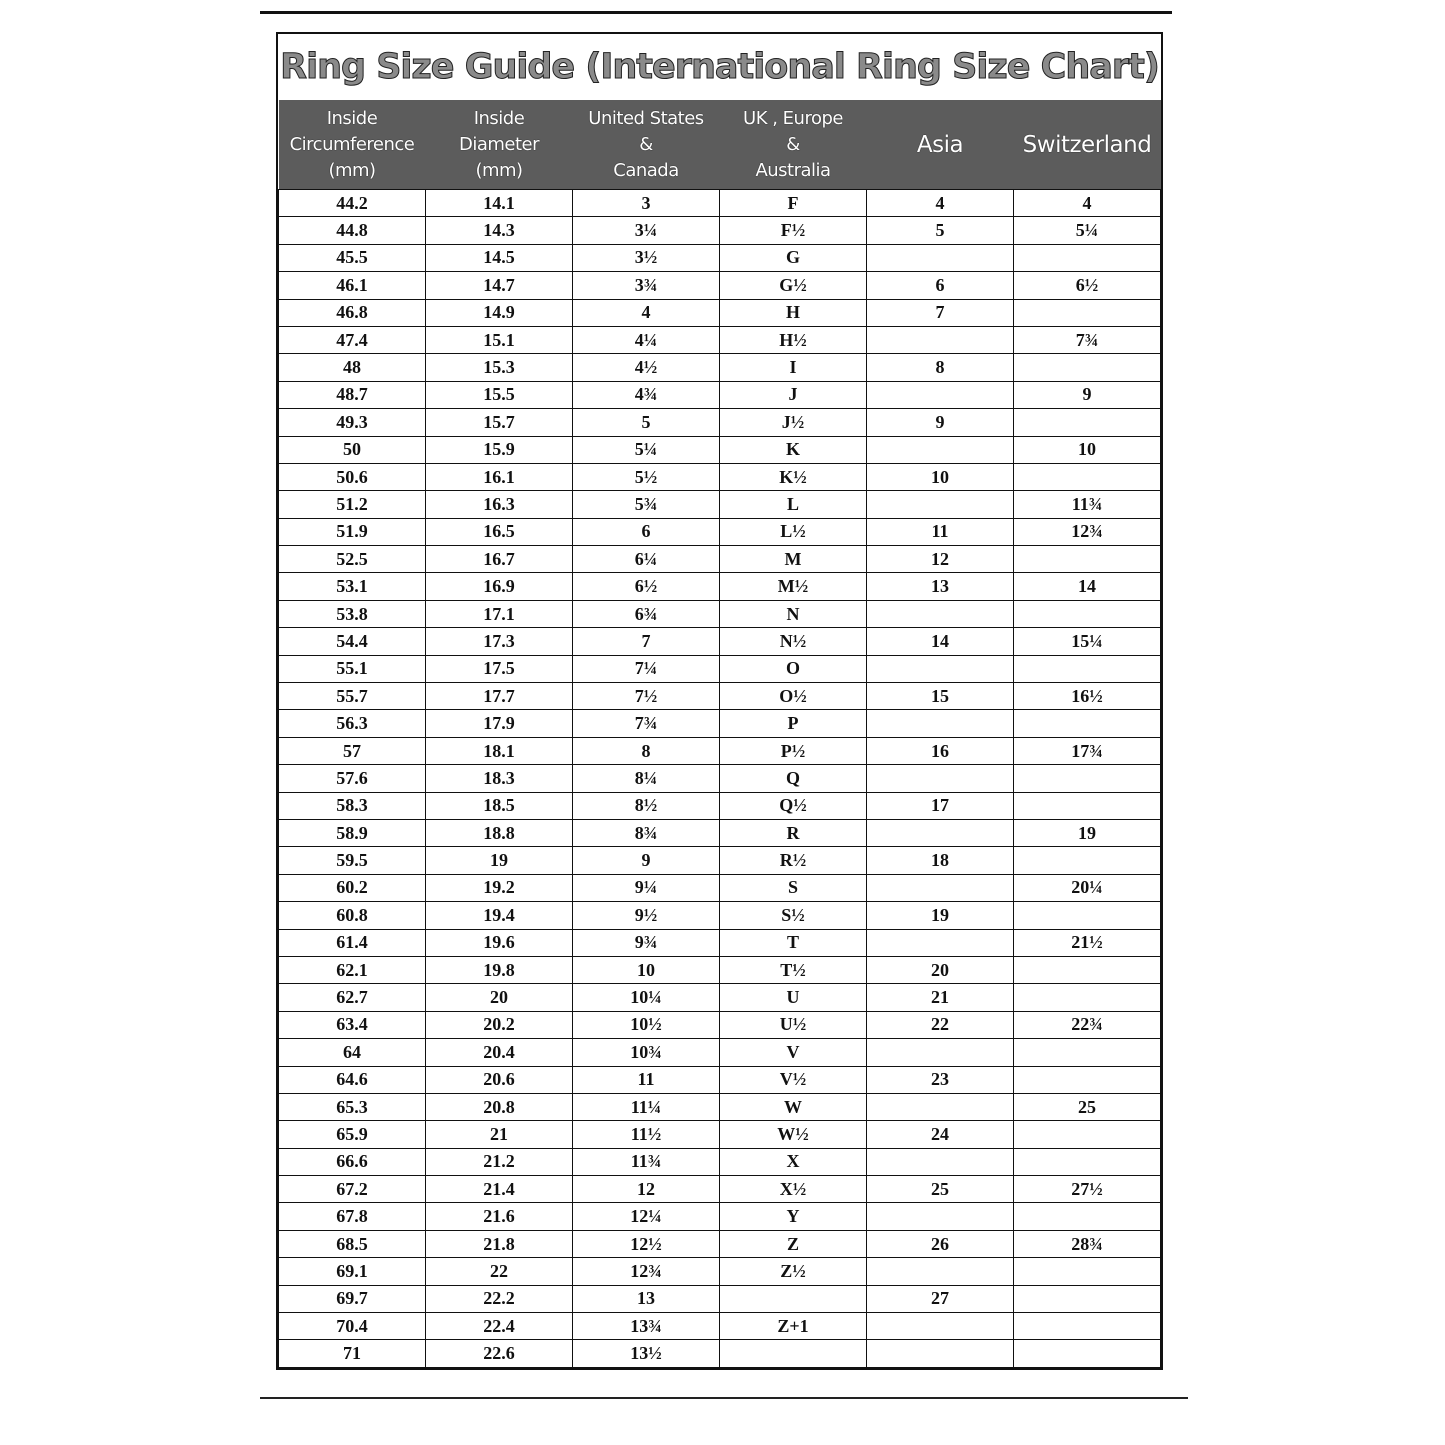 Image resolution: width=1445 pixels, height=1445 pixels. I want to click on cell-us-canada: 12¼, so click(646, 1216).